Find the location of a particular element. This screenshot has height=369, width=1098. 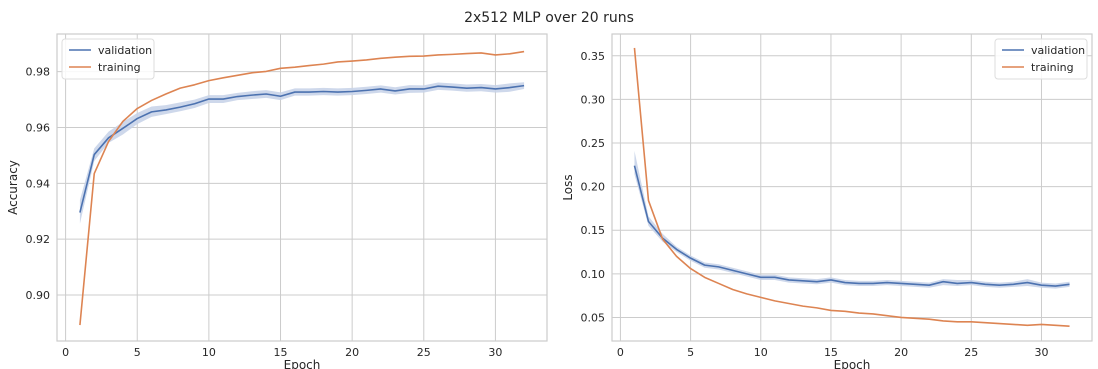

loss-legend-box is located at coordinates (1041, 59).